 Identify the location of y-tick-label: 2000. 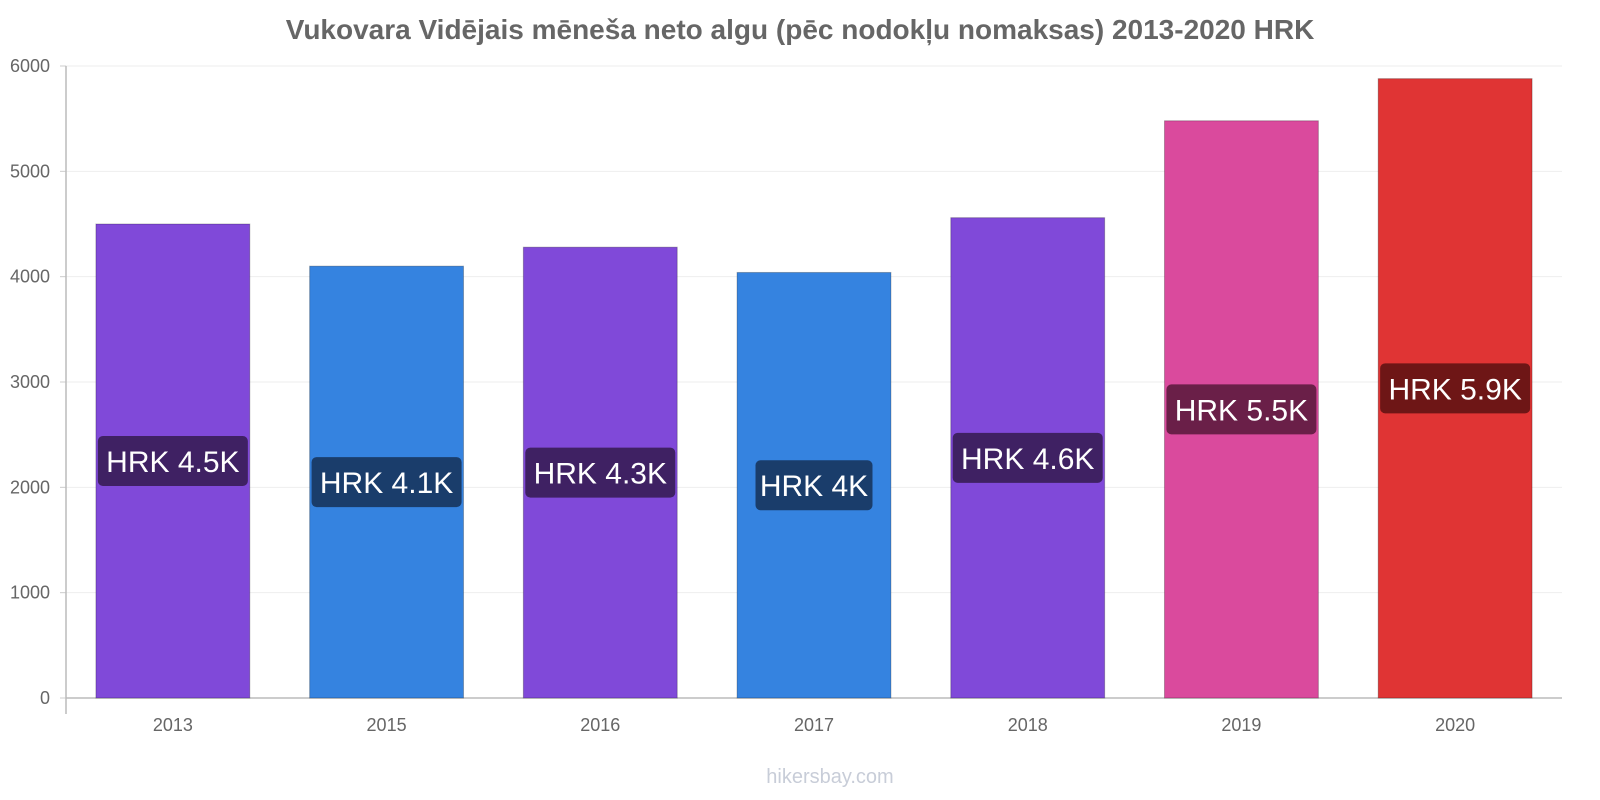
(30, 487).